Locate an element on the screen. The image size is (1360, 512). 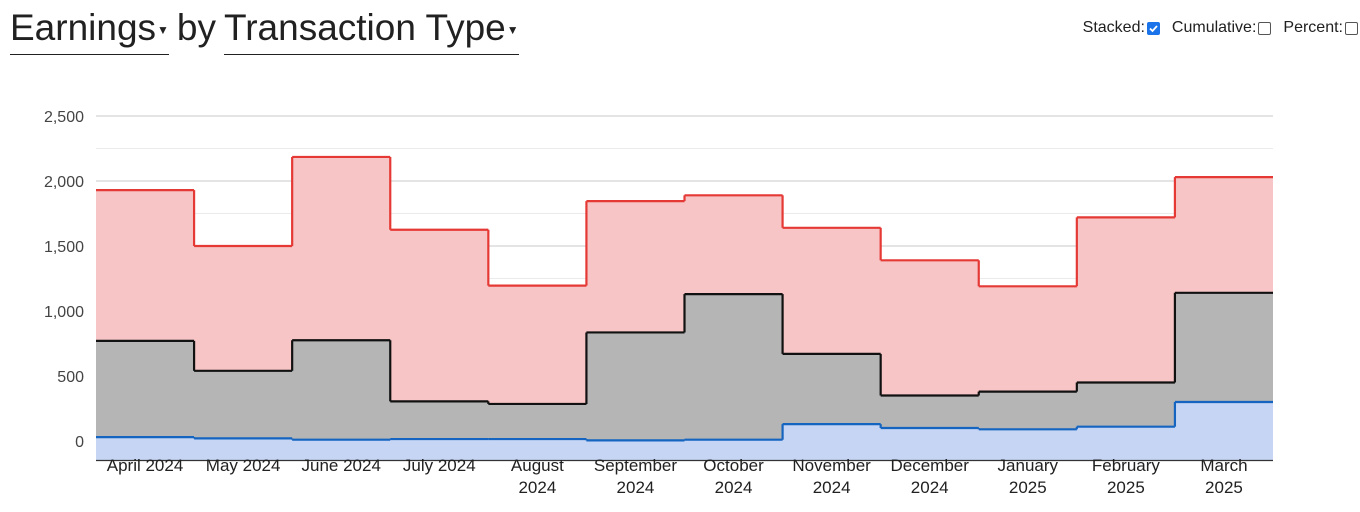
y-tick-label: 0 is located at coordinates (79, 442).